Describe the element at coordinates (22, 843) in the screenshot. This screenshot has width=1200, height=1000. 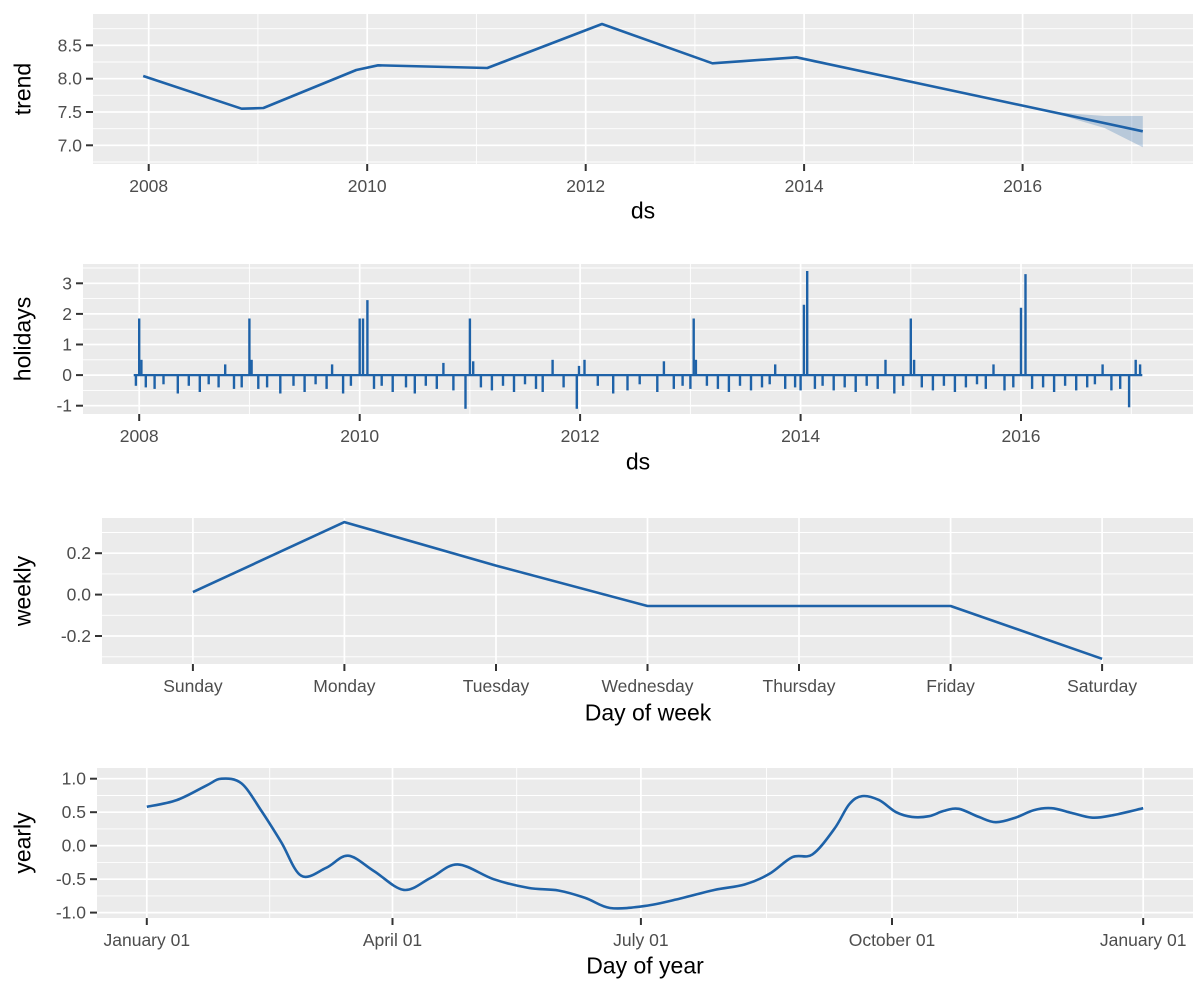
I see `yearly-y-axis-title: yearly` at that location.